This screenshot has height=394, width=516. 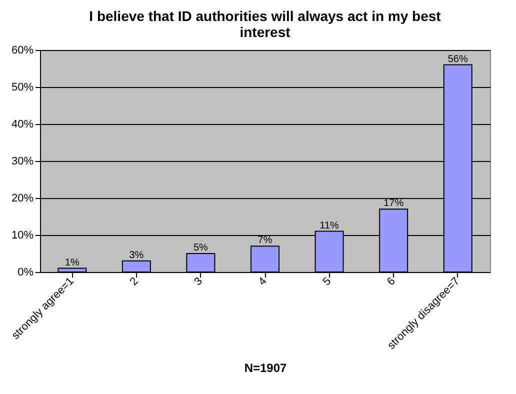 I want to click on data-label: 56%, so click(x=458, y=59).